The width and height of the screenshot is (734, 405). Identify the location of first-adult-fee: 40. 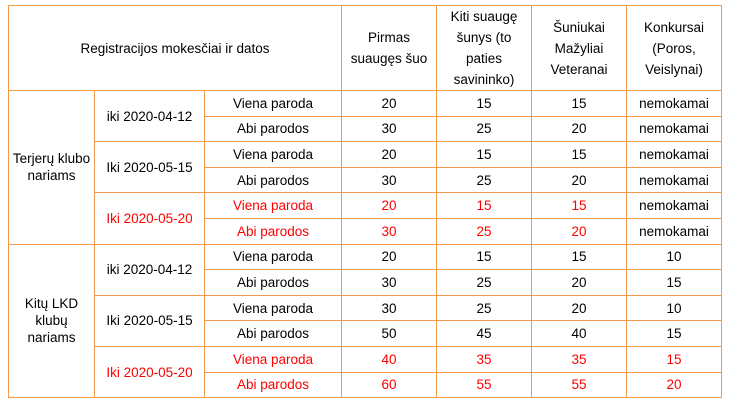
(389, 359).